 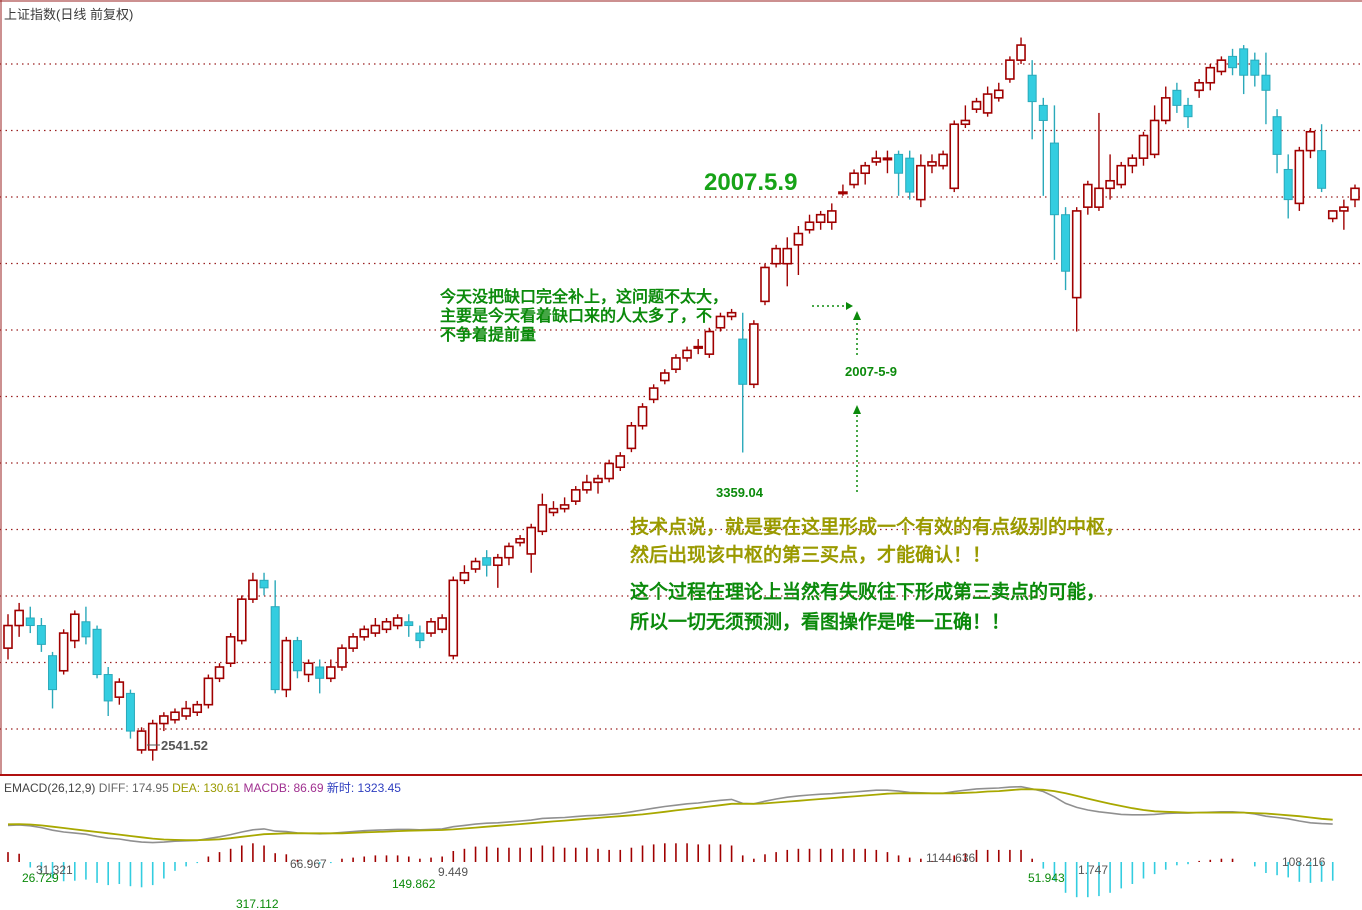 I want to click on macd-label: 149.862, so click(x=414, y=884).